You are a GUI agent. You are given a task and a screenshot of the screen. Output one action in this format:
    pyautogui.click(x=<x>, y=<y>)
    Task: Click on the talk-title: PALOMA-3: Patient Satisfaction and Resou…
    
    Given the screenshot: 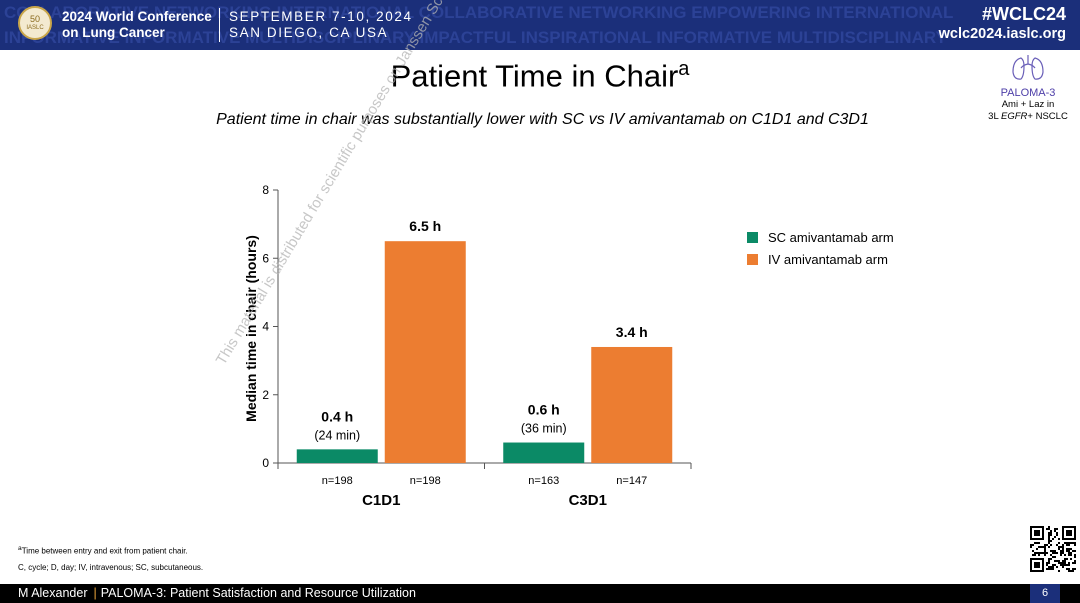 What is the action you would take?
    pyautogui.click(x=258, y=593)
    